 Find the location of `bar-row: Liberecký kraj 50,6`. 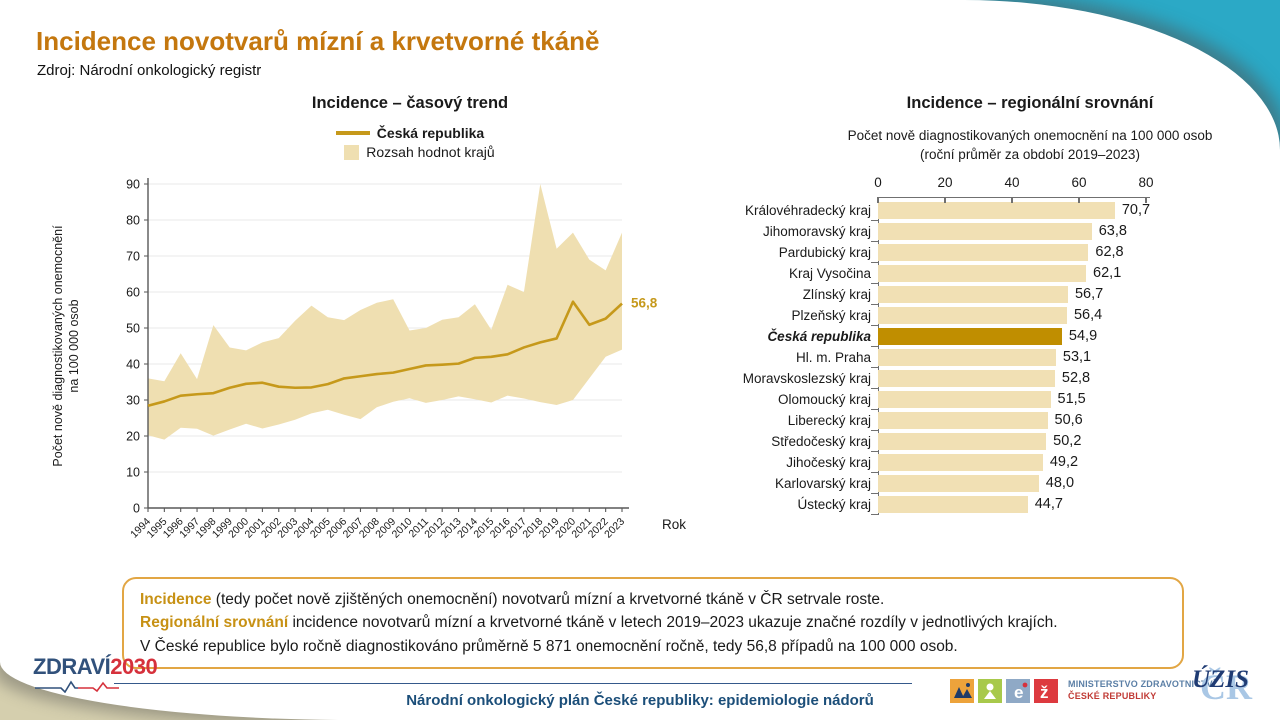

bar-row: Liberecký kraj 50,6 is located at coordinates (982, 420).